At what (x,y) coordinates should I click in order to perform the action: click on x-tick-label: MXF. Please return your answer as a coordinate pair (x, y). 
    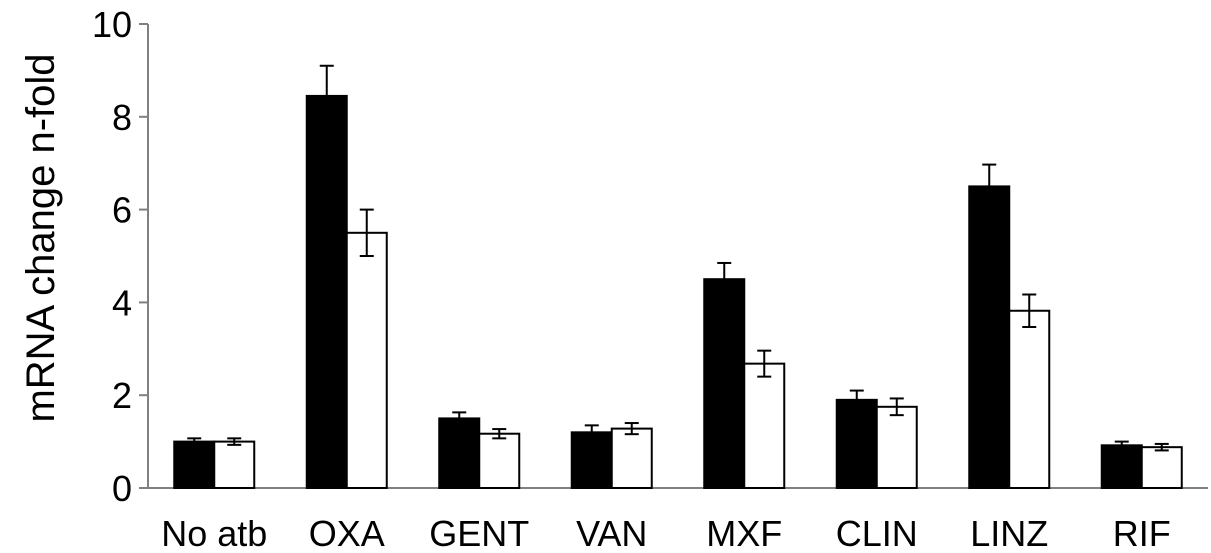
    Looking at the image, I should click on (744, 533).